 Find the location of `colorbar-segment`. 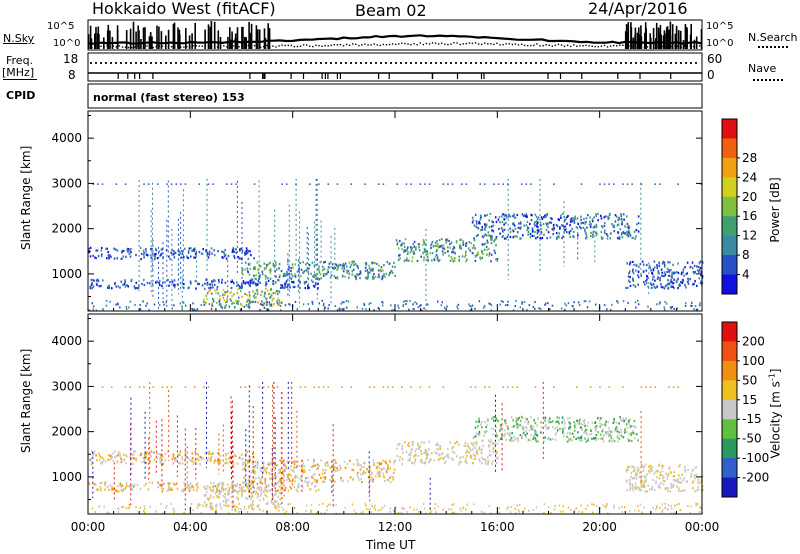

colorbar-segment is located at coordinates (729, 265).